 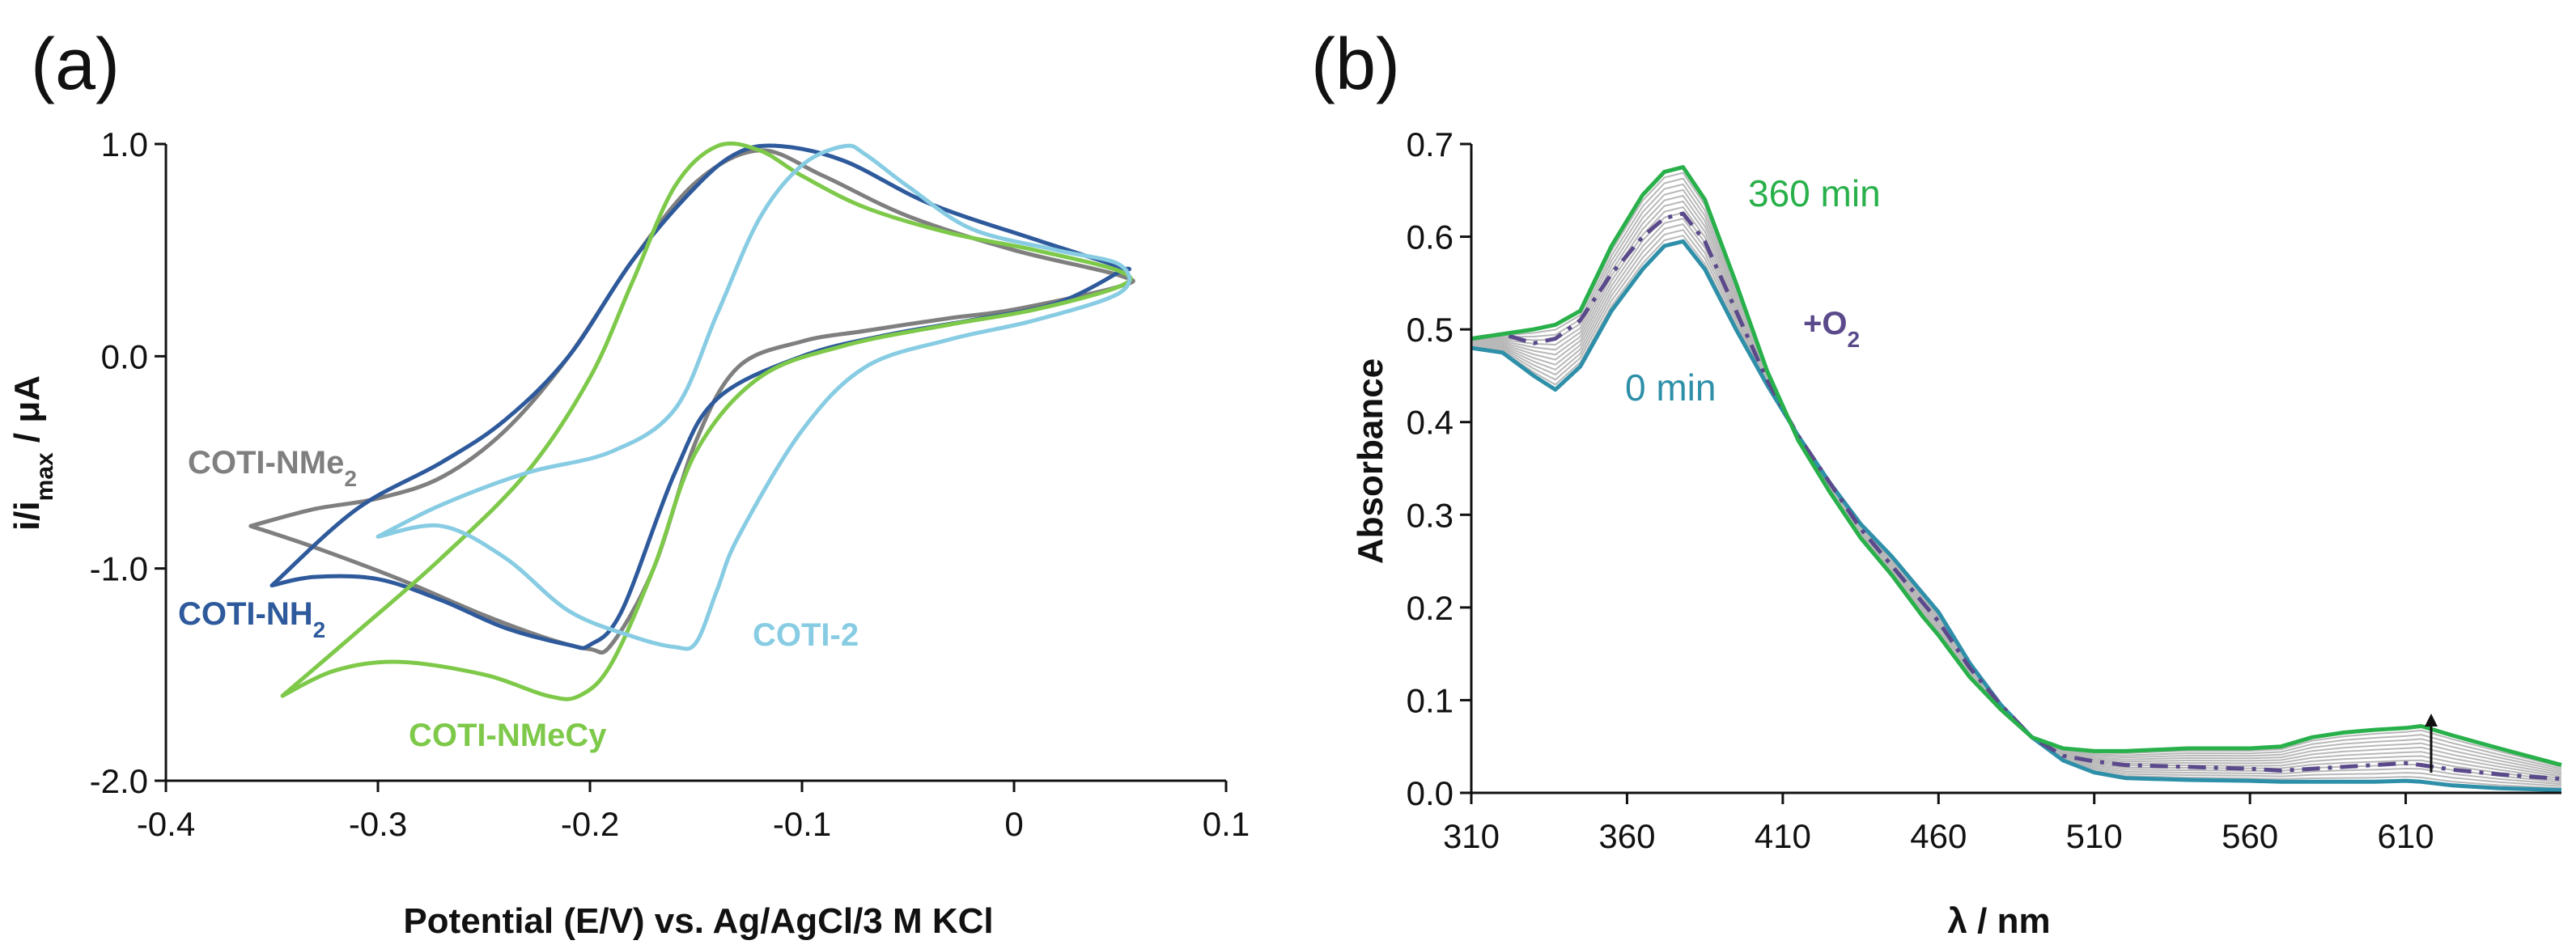 What do you see at coordinates (2431, 743) in the screenshot?
I see `growth-arrow` at bounding box center [2431, 743].